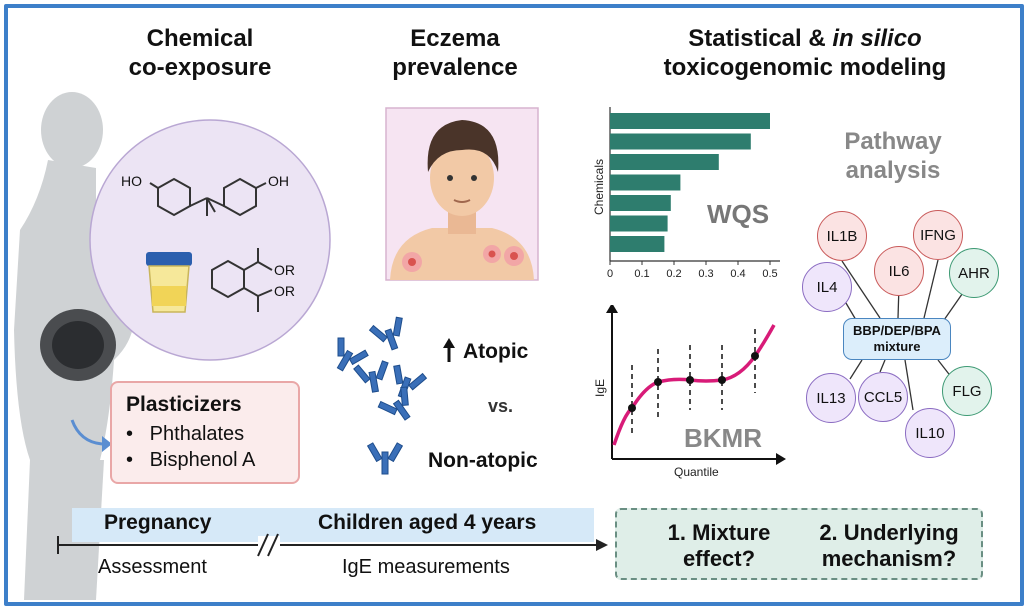  I want to click on pathway-title: Pathway analysis, so click(893, 156).